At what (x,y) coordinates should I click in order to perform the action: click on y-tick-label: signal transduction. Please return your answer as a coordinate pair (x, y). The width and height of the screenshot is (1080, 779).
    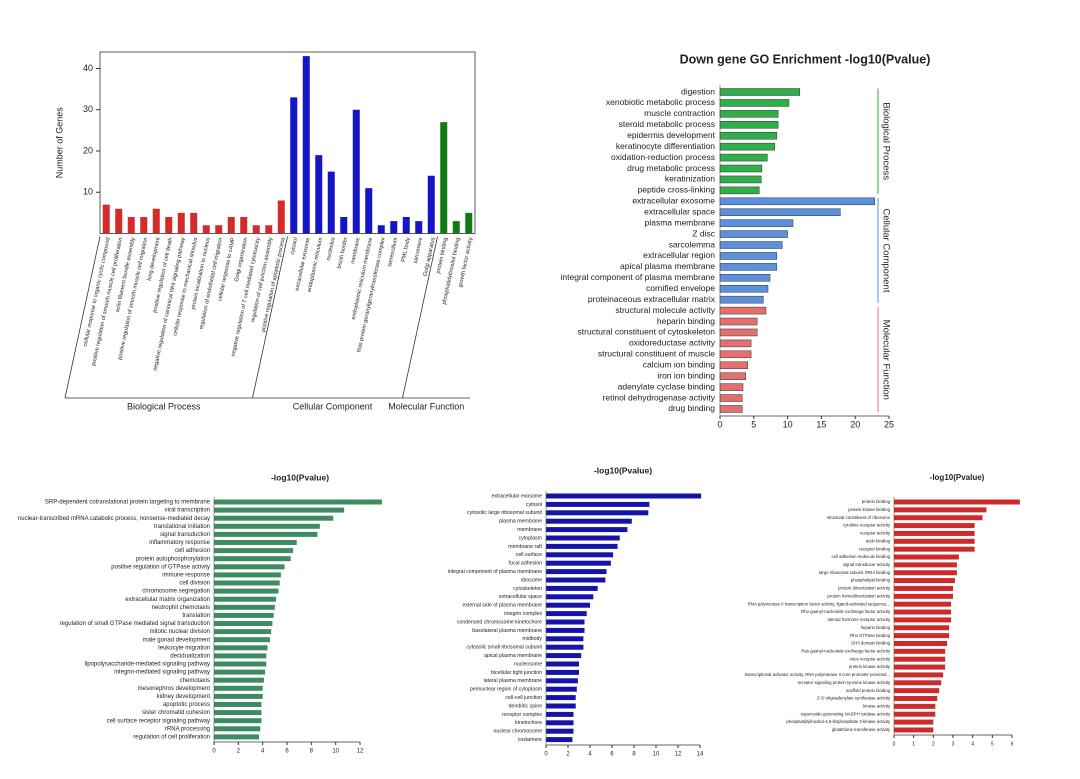
    Looking at the image, I should click on (185, 535).